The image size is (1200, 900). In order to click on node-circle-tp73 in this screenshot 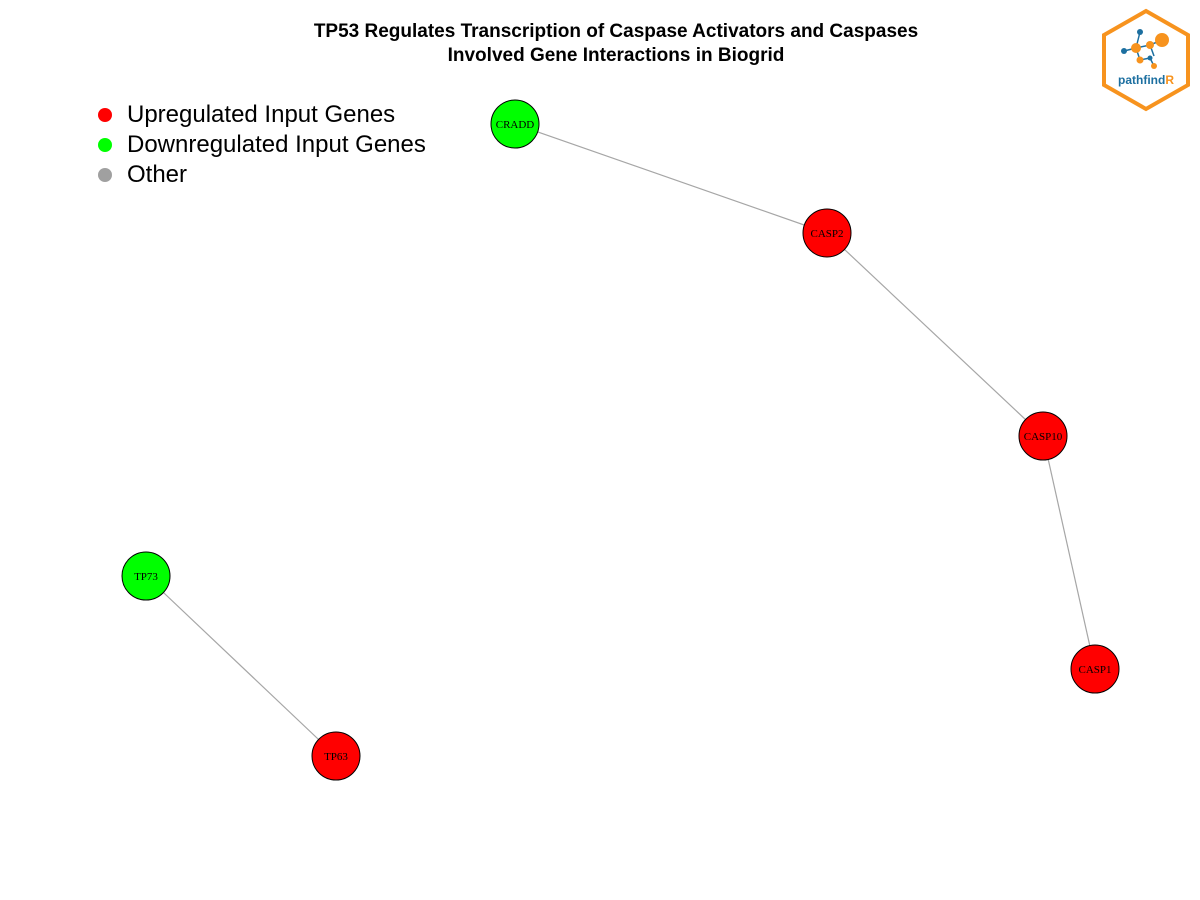, I will do `click(146, 576)`.